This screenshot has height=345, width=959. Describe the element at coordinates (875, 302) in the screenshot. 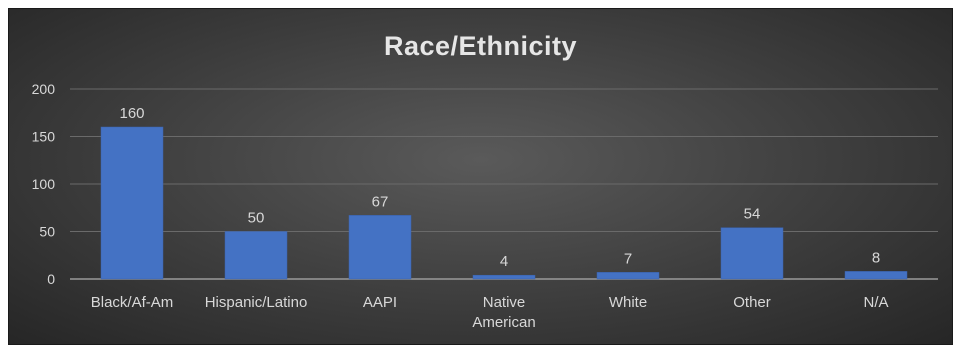

I see `category-label: N/A` at that location.